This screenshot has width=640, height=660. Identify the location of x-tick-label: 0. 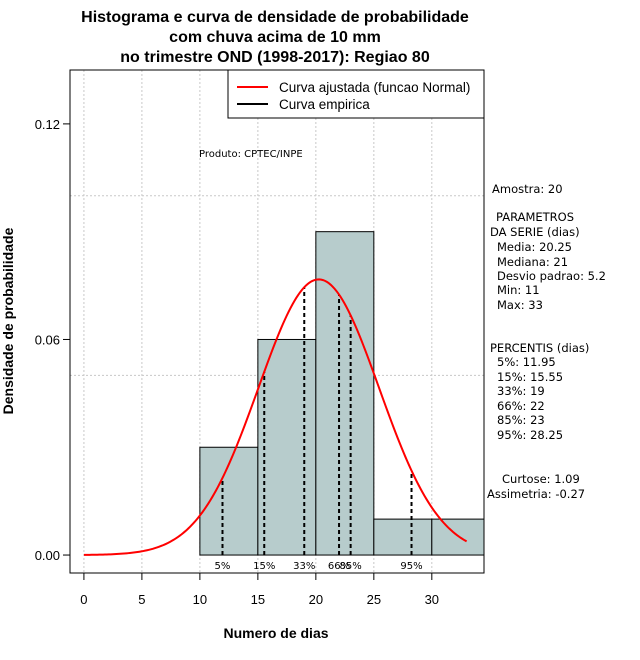
(83, 599).